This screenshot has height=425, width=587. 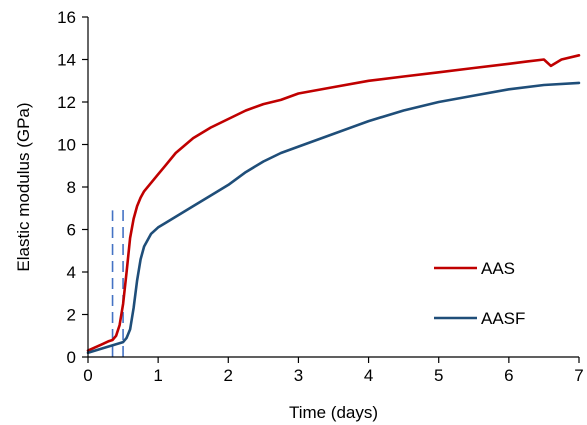 What do you see at coordinates (66, 17) in the screenshot?
I see `y-tick-label: 16` at bounding box center [66, 17].